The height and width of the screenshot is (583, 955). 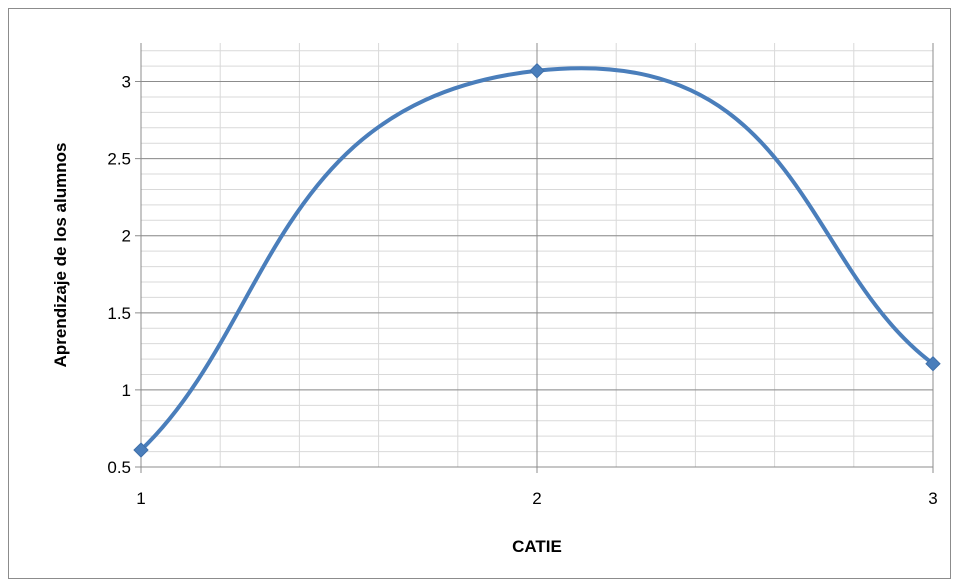 What do you see at coordinates (60, 255) in the screenshot?
I see `y-axis-title: Aprendizaje de los alumnos` at bounding box center [60, 255].